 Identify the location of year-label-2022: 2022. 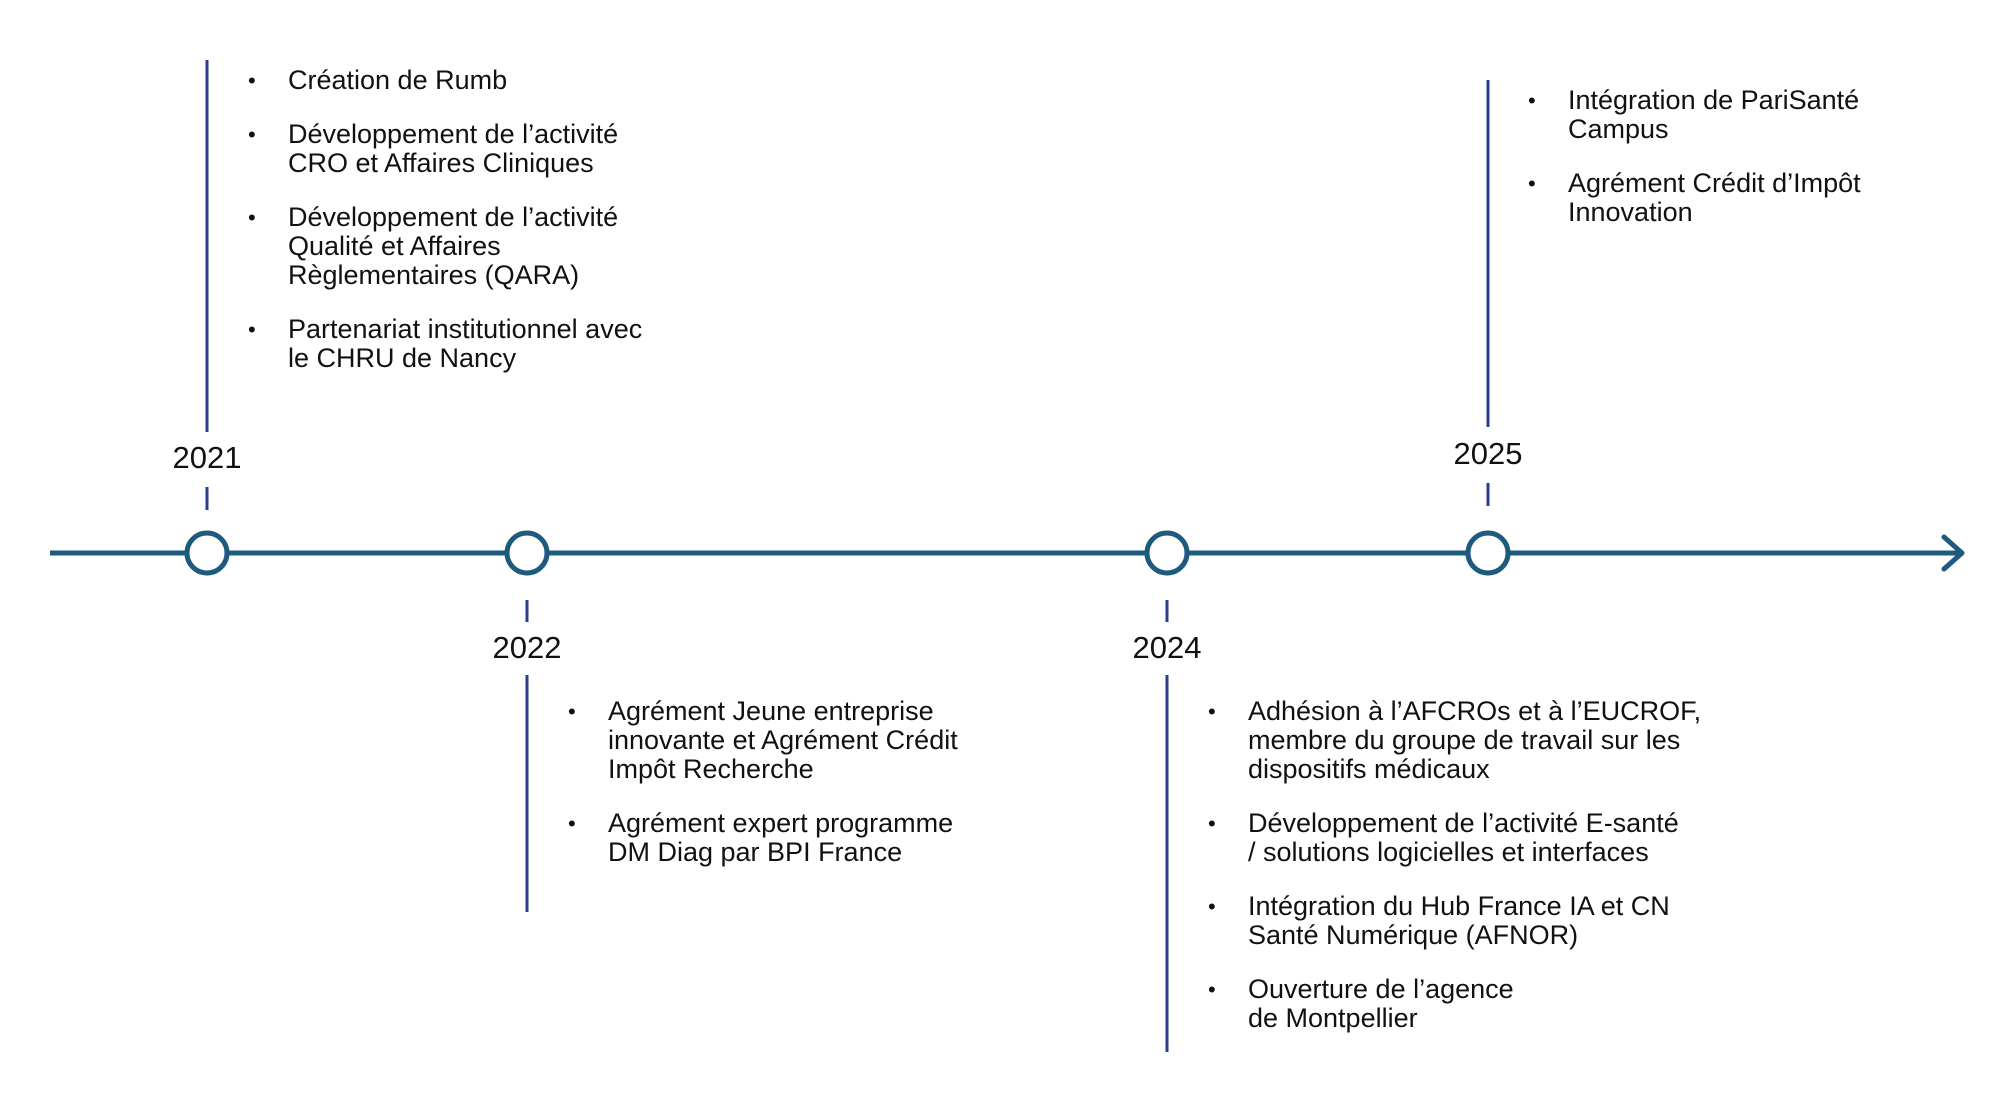
(527, 647).